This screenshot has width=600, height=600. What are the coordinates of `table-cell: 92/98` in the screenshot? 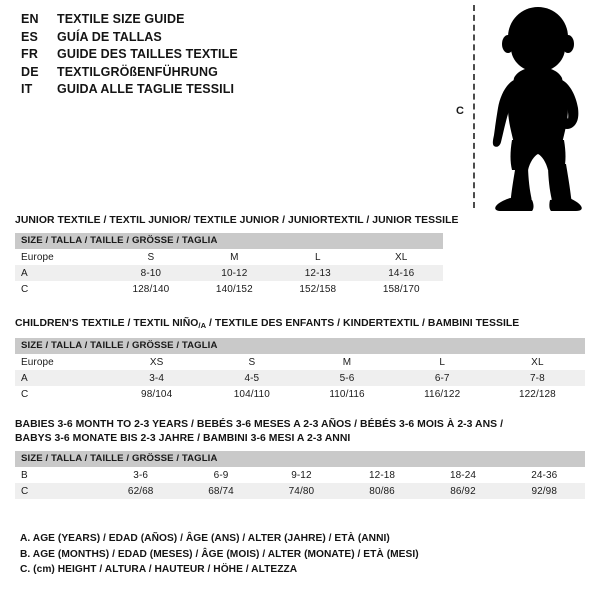 It's located at (544, 491).